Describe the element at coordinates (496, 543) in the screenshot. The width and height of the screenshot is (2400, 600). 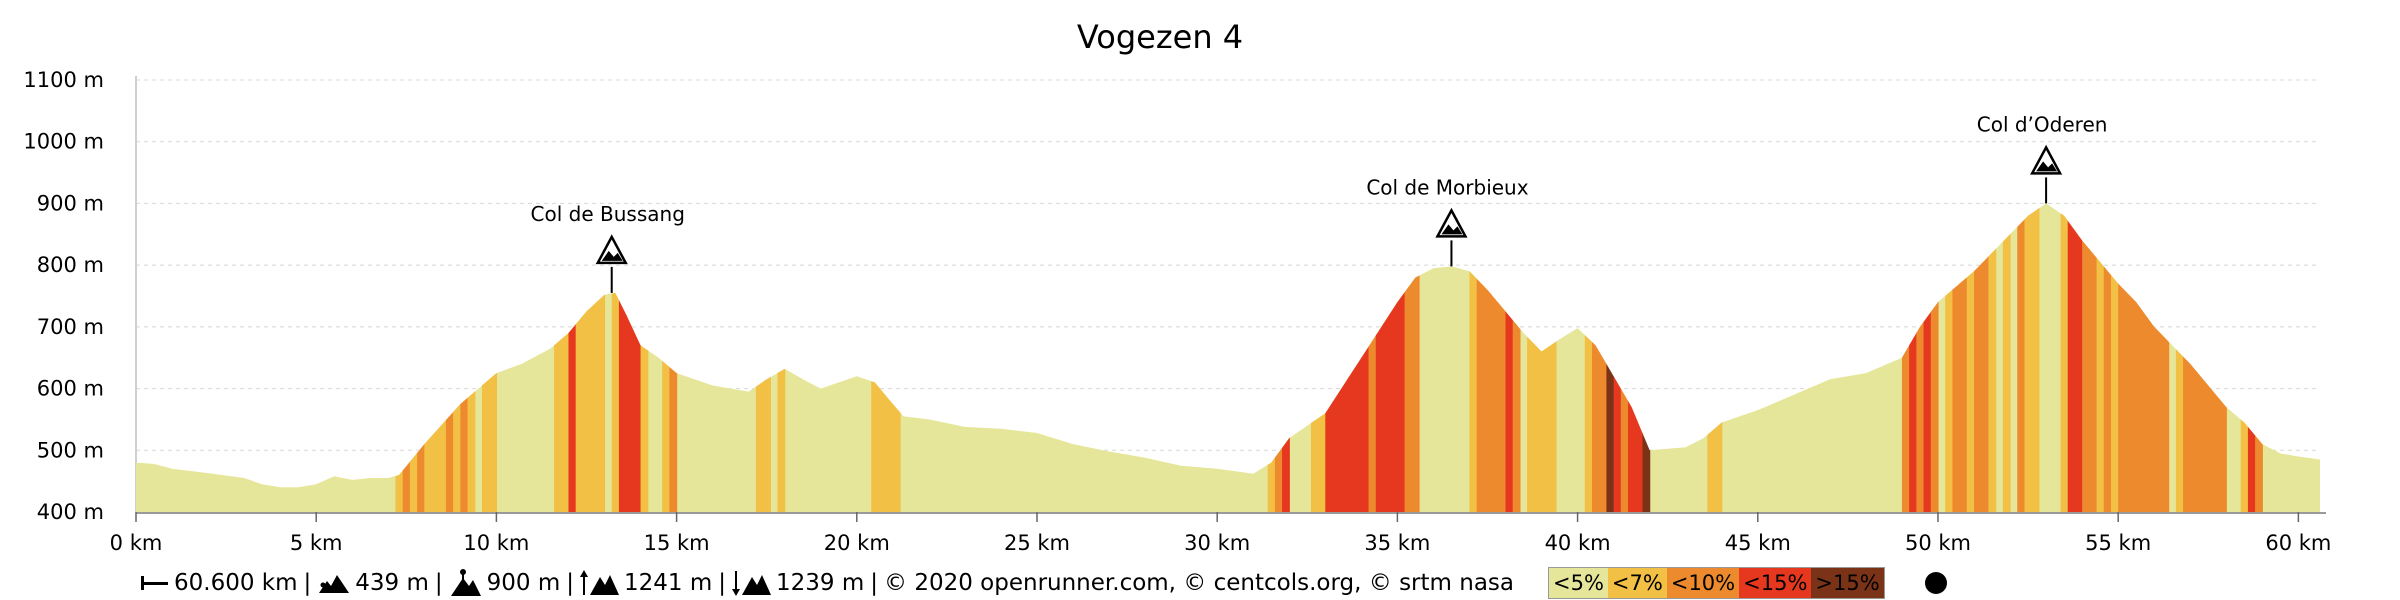
I see `x-tick-label: 10 km` at that location.